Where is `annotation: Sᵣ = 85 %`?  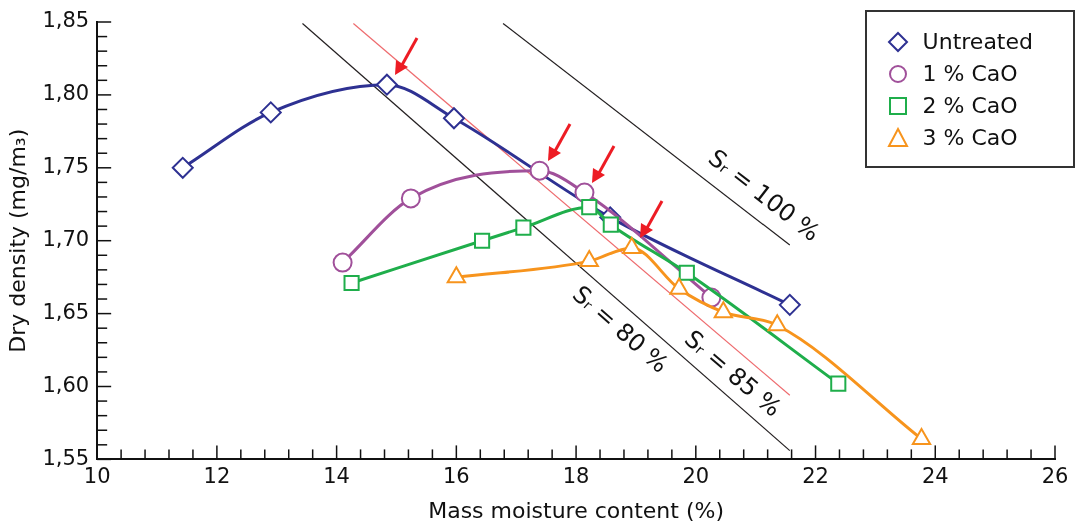
annotation: Sᵣ = 85 % is located at coordinates (733, 373).